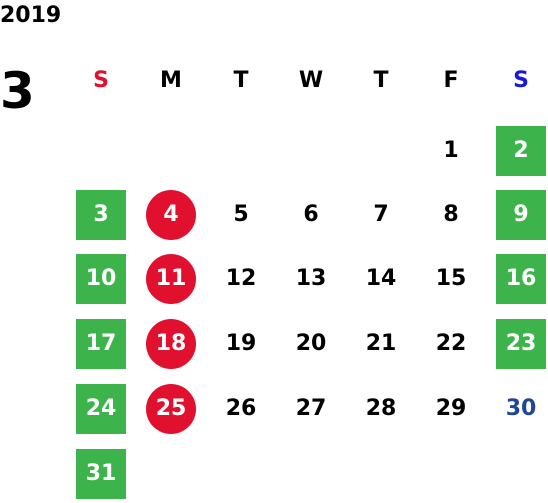  Describe the element at coordinates (171, 344) in the screenshot. I see `day-18: 18` at that location.